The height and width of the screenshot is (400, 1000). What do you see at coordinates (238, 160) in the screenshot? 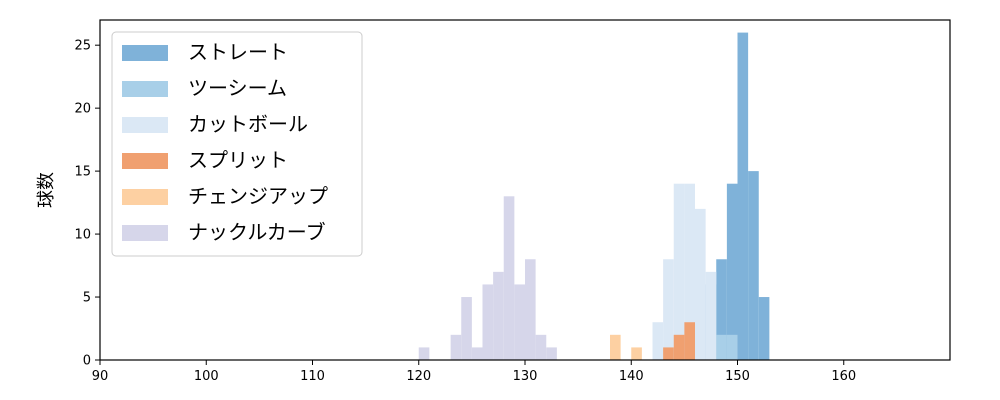
I see `legend-label: スプリット` at bounding box center [238, 160].